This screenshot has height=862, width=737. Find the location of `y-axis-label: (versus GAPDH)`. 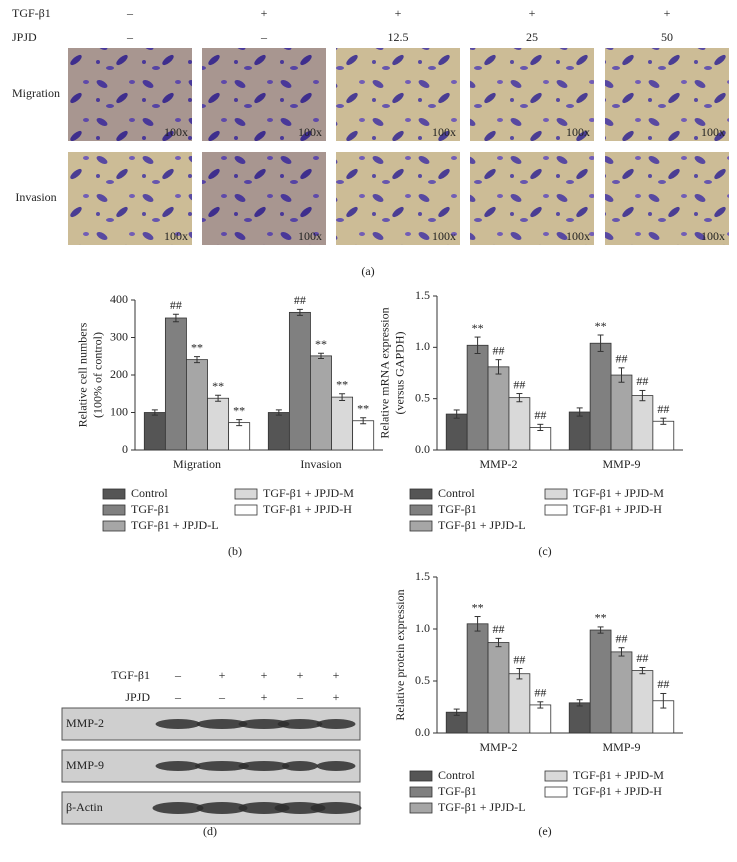

y-axis-label: (versus GAPDH) is located at coordinates (399, 373).